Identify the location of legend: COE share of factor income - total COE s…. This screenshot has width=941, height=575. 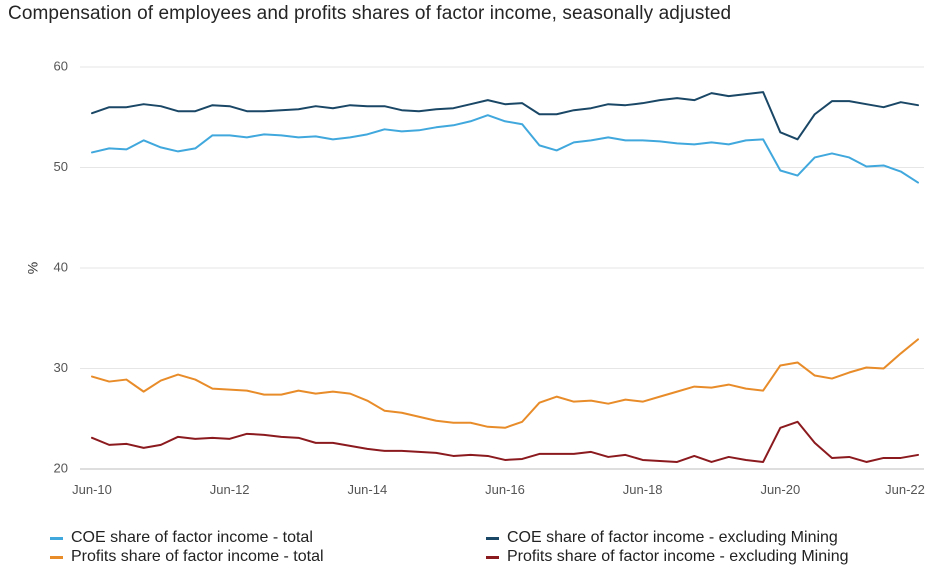
(470, 550).